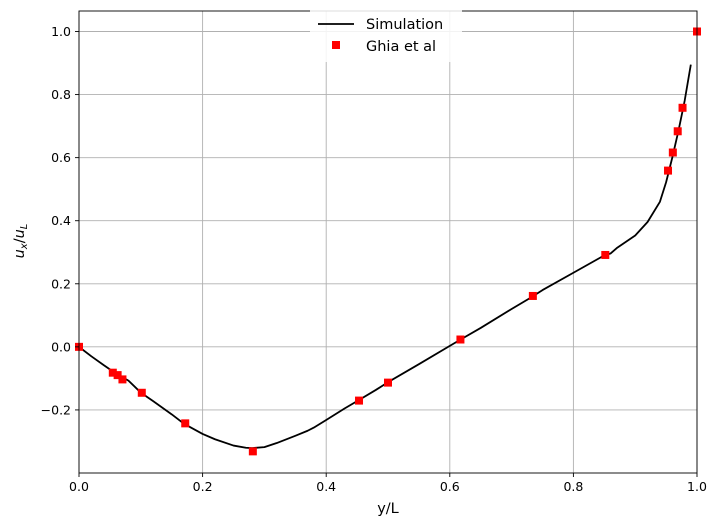  What do you see at coordinates (573, 486) in the screenshot?
I see `x-tick-label: 0.8` at bounding box center [573, 486].